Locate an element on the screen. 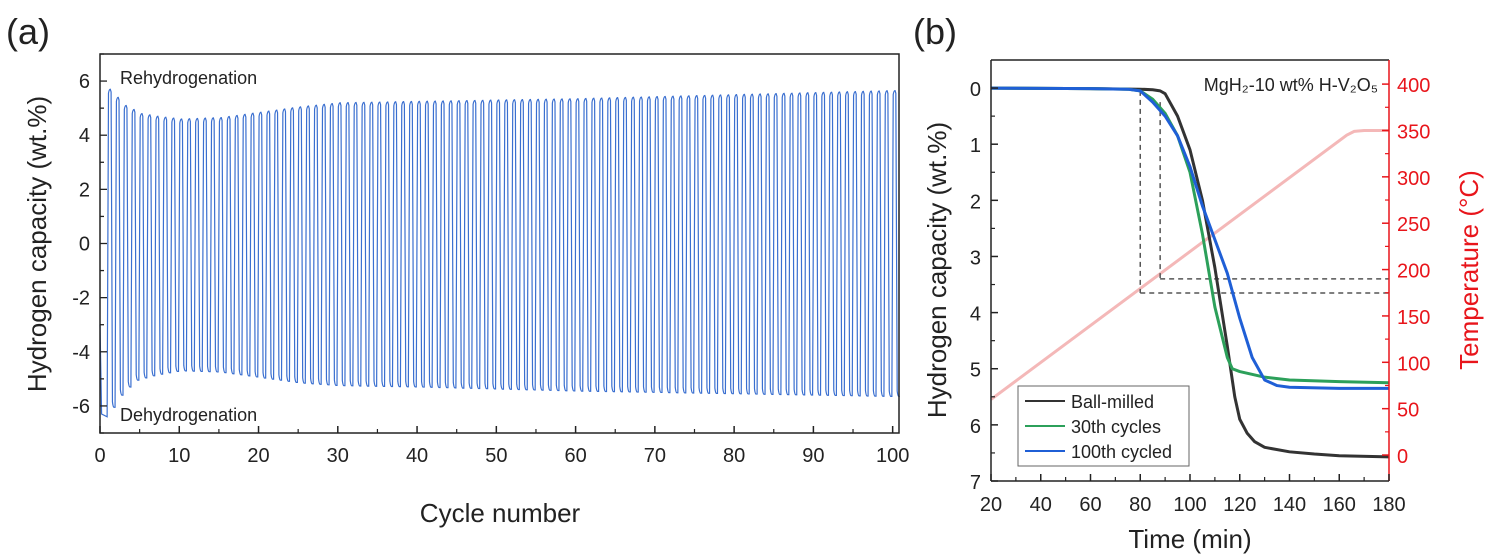 Image resolution: width=1490 pixels, height=557 pixels. x-tick-label: 120 is located at coordinates (1239, 505).